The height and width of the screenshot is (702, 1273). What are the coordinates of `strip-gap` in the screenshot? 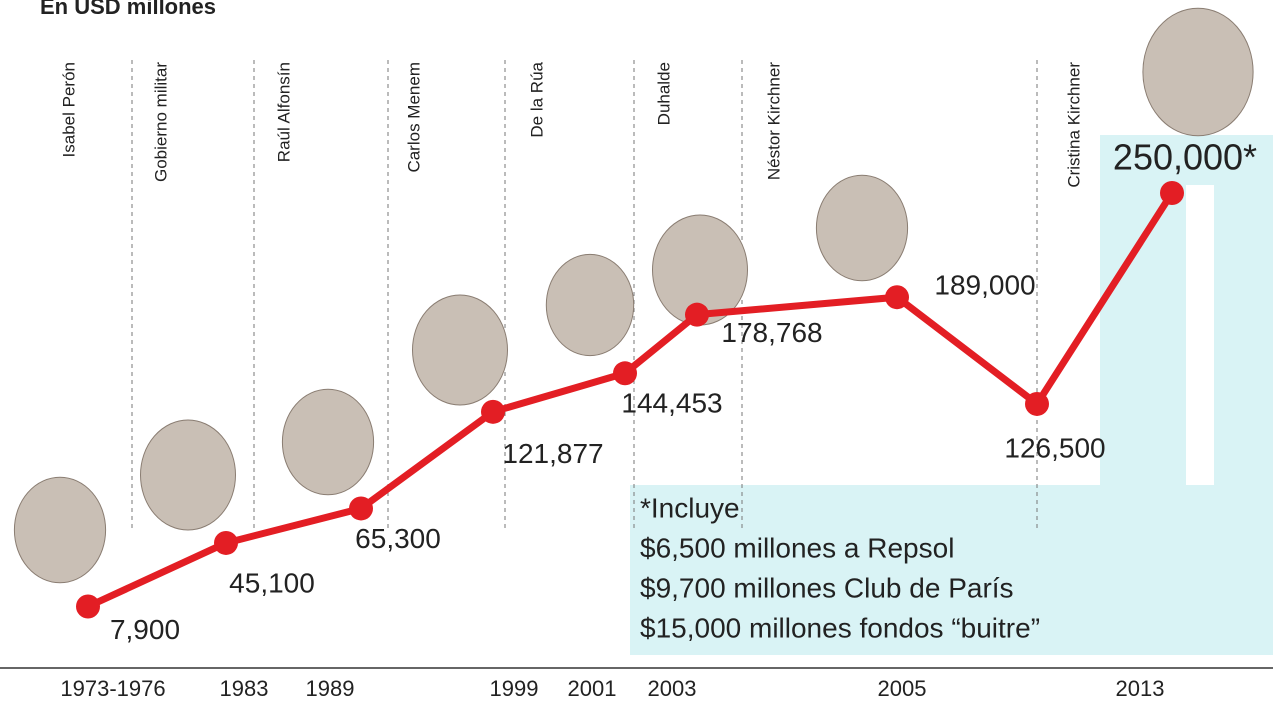 It's located at (1200, 335).